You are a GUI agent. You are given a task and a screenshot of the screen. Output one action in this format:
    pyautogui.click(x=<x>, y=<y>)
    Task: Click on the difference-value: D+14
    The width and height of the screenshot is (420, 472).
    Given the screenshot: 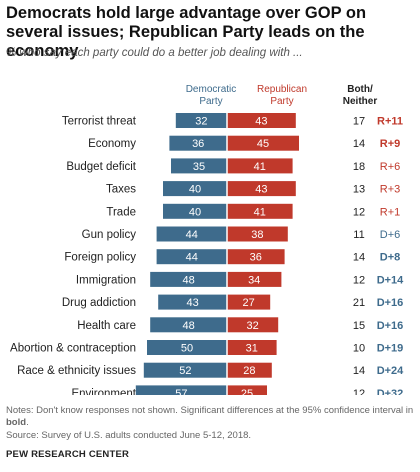 What is the action you would take?
    pyautogui.click(x=390, y=280)
    